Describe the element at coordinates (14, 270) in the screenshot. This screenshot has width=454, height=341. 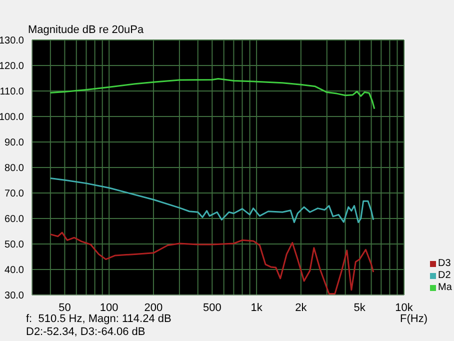
I see `y-tick-label: 40.0` at that location.